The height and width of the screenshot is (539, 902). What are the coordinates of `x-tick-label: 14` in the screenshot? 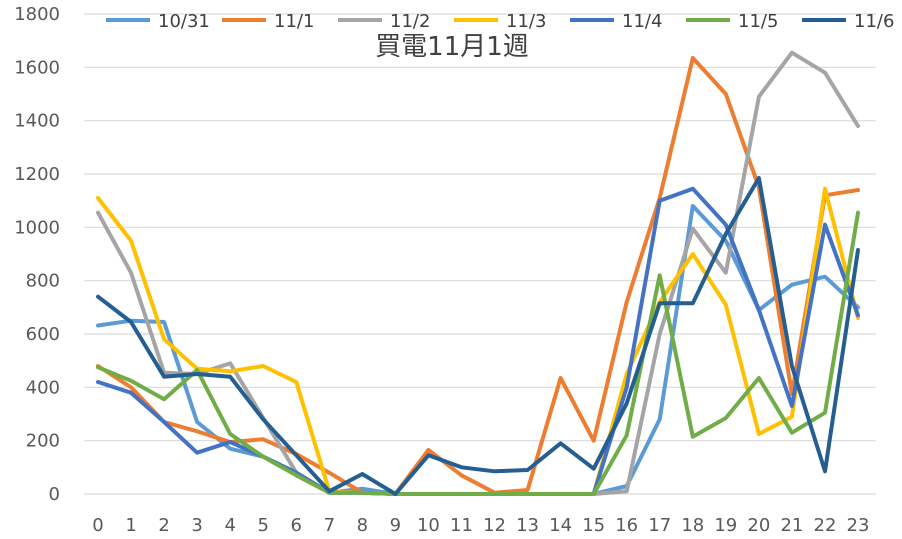 It's located at (560, 525).